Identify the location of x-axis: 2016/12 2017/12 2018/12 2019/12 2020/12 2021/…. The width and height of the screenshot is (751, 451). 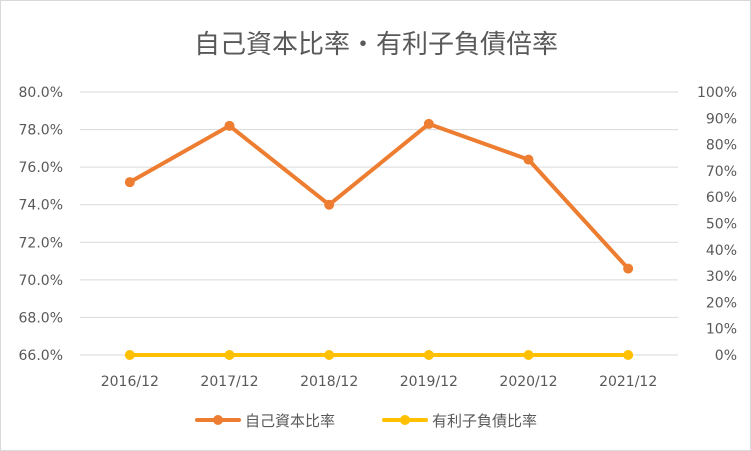
(379, 382).